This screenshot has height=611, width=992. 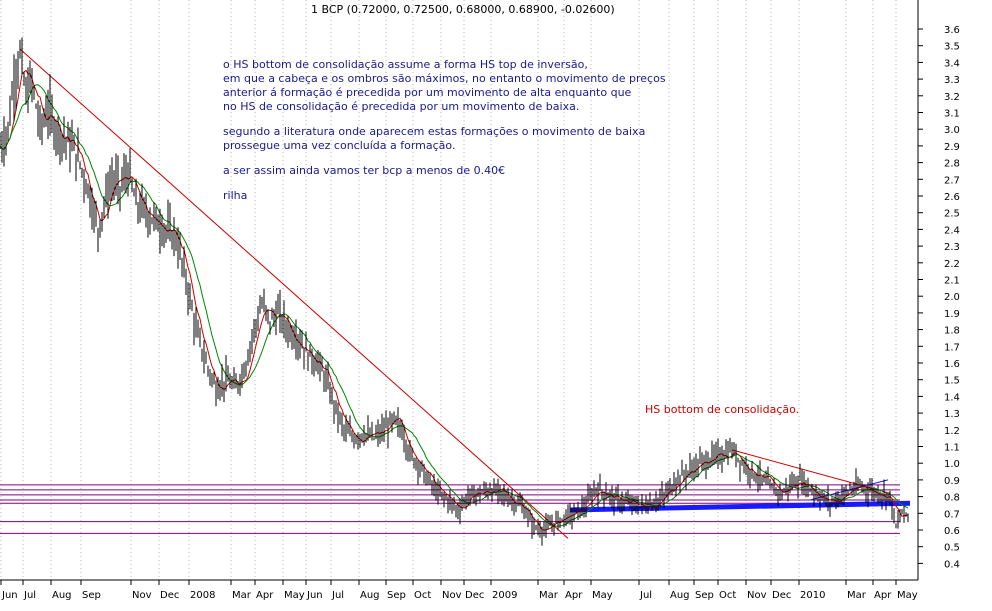 I want to click on y-tick-label: 2.3, so click(x=952, y=247).